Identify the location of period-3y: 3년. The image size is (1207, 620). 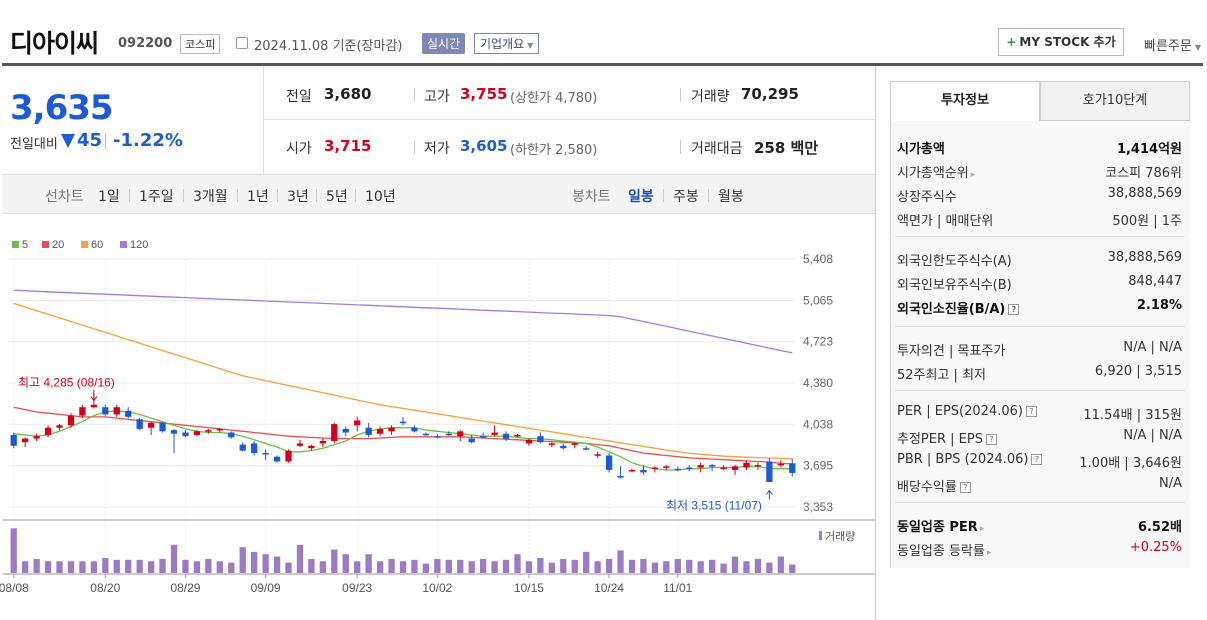
(298, 197).